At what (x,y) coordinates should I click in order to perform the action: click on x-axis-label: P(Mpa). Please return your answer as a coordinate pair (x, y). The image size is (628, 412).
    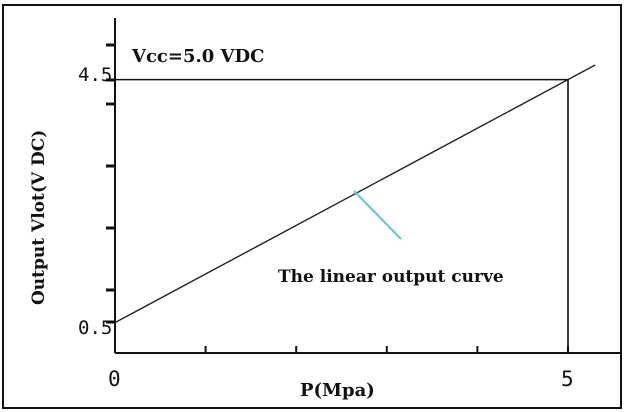
    Looking at the image, I should click on (337, 390).